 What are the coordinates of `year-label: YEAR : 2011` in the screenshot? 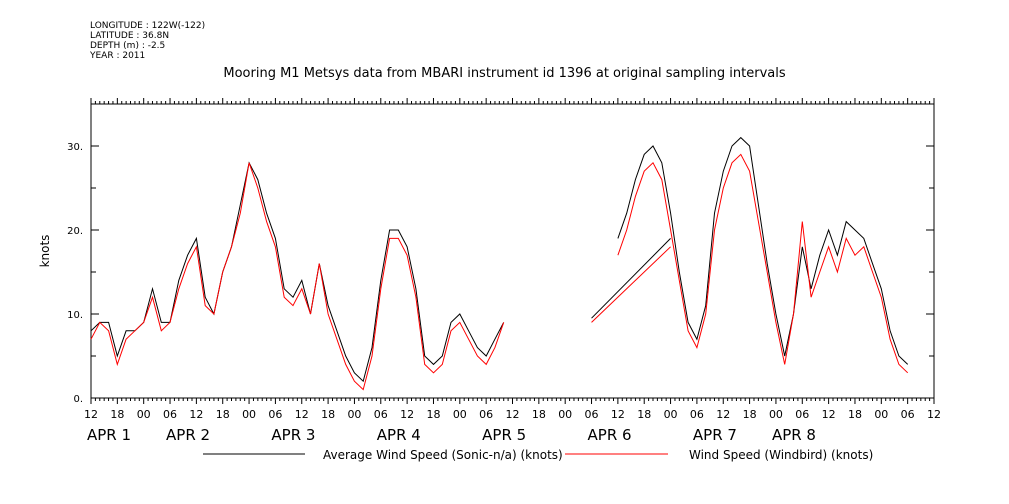 It's located at (118, 56).